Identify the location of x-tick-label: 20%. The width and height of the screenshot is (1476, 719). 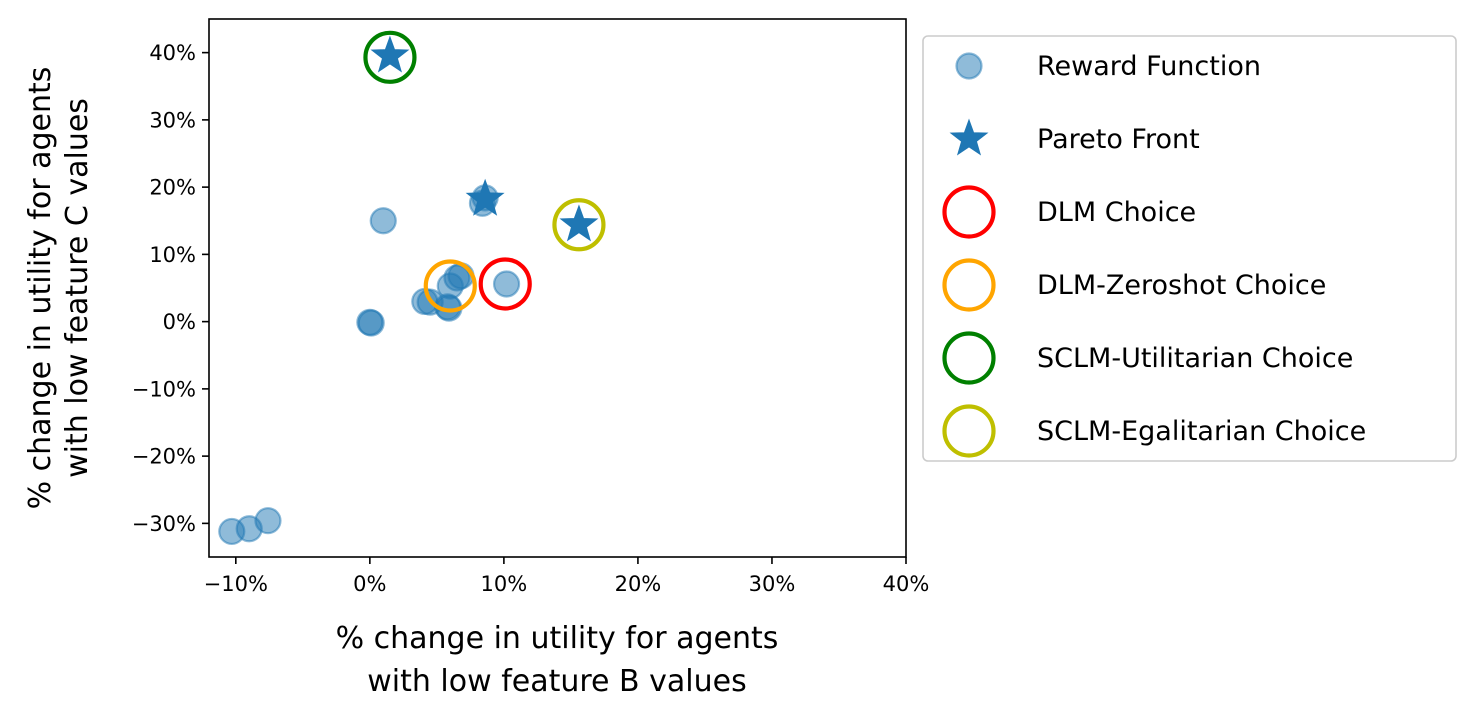
(638, 584).